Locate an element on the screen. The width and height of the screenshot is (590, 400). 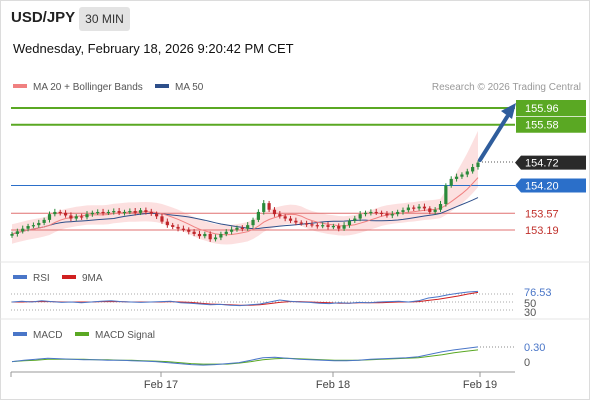
macd-legend-swatch is located at coordinates (20, 334).